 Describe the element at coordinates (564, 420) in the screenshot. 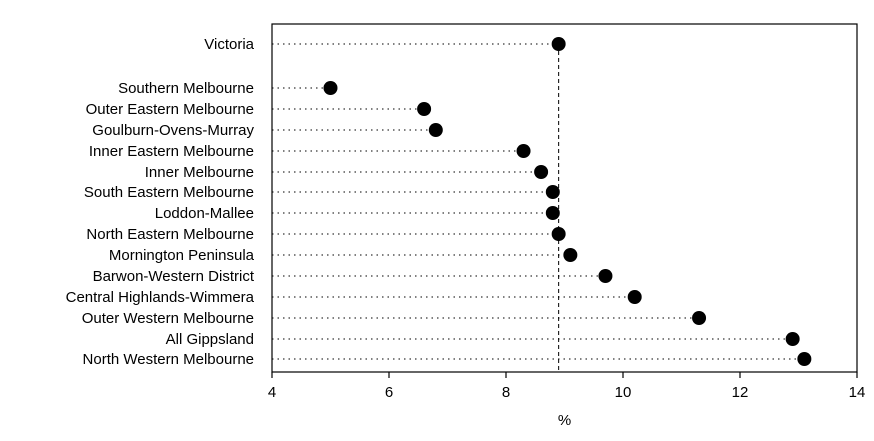

I see `x-axis-label: %` at that location.